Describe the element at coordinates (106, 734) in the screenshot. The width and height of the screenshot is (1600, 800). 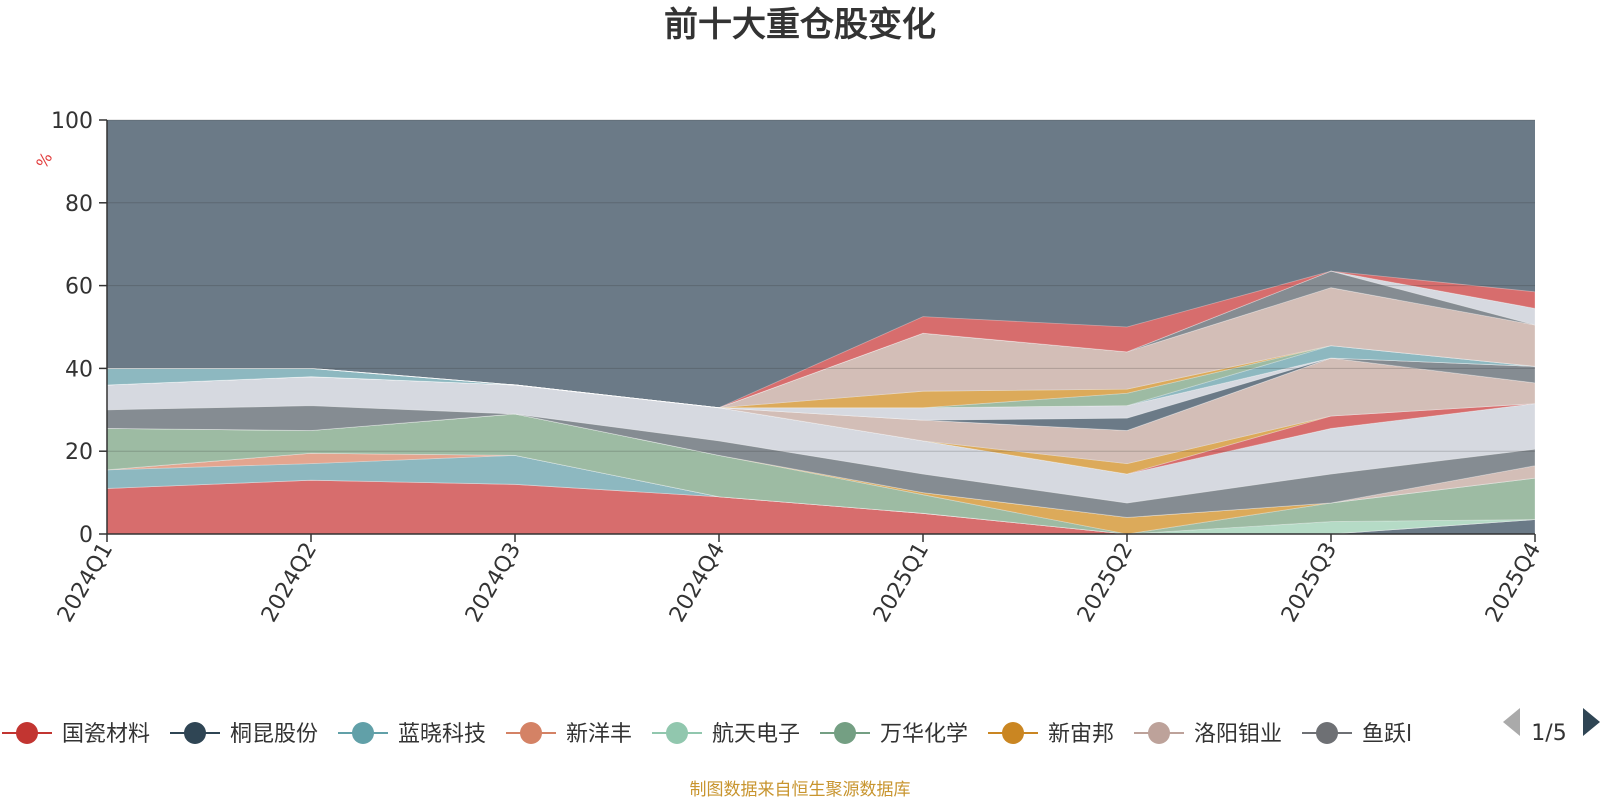
I see `legend-label: 国瓷材料` at that location.